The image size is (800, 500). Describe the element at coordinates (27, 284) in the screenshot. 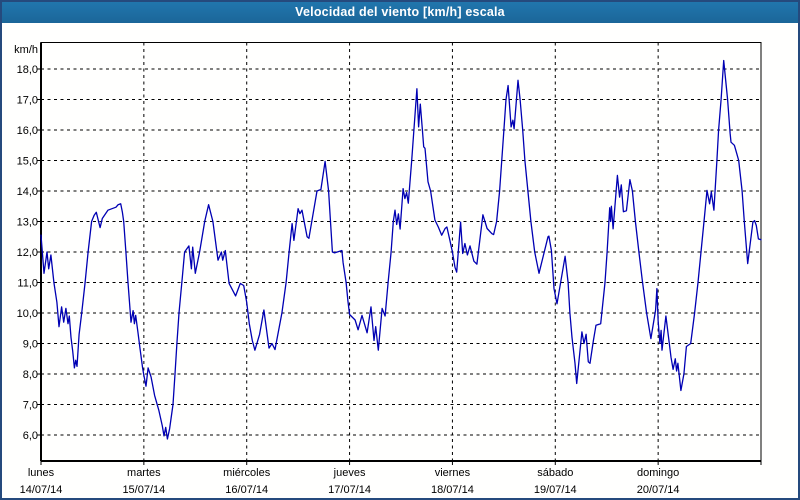

I see `y-tick-label: 11,0` at that location.